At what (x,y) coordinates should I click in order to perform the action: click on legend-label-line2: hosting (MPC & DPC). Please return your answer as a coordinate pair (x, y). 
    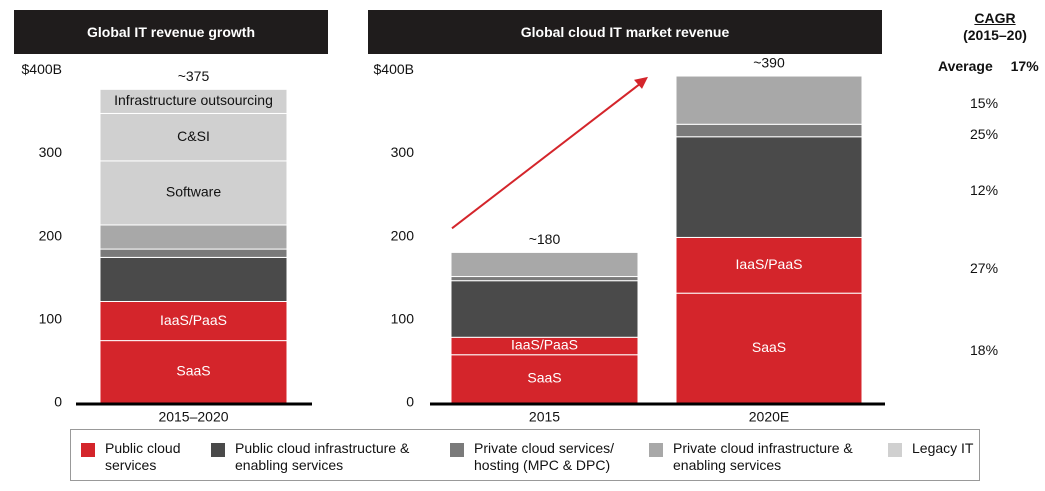
    Looking at the image, I should click on (542, 465).